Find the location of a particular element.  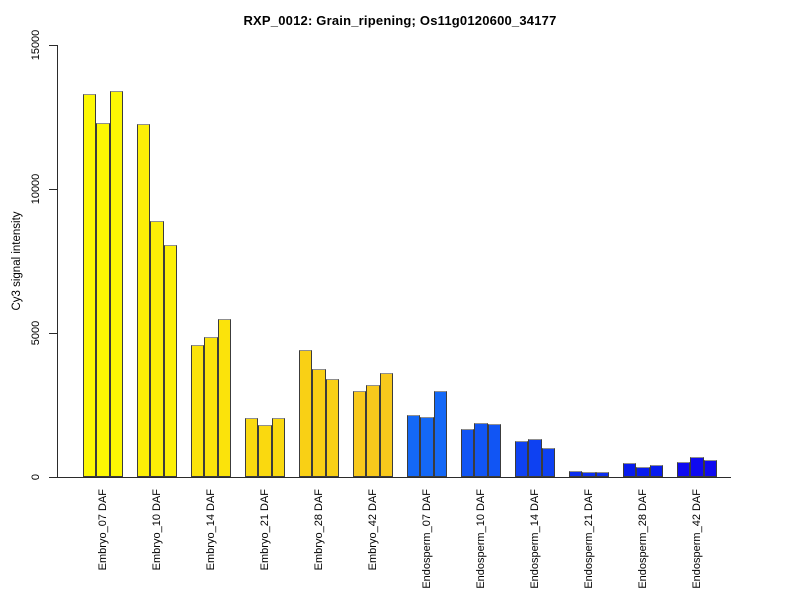

x-axis-label: Endosperm_42 DAF is located at coordinates (696, 539).